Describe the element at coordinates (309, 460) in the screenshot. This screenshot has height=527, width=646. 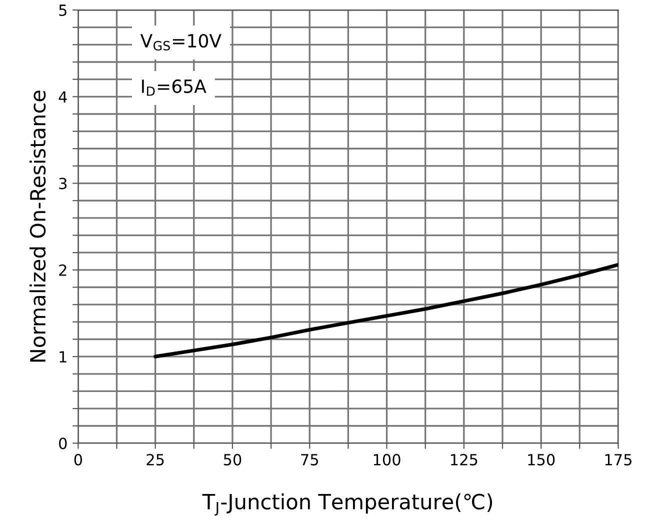
I see `x-tick-label: 75` at that location.